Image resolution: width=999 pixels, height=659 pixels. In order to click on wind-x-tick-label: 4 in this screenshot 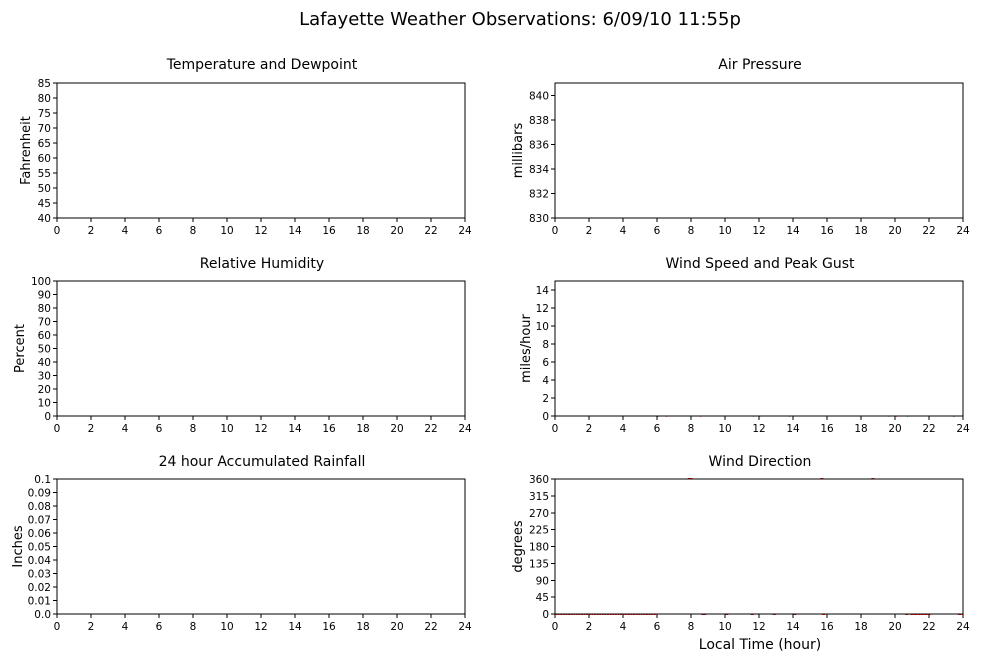, I will do `click(623, 429)`.